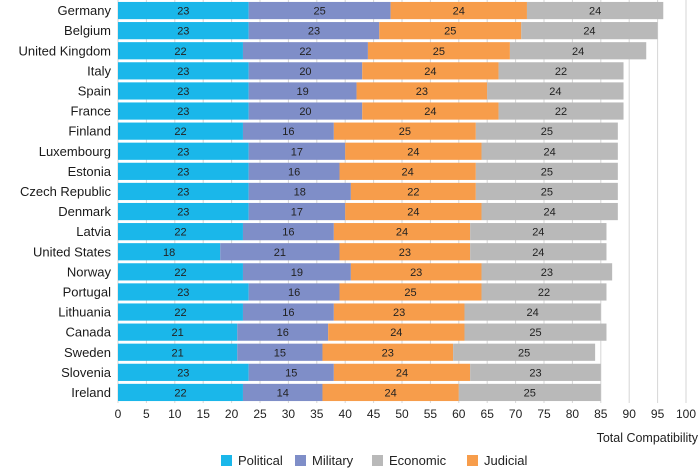 The width and height of the screenshot is (700, 470). What do you see at coordinates (317, 414) in the screenshot?
I see `x-tick-label: 35` at bounding box center [317, 414].